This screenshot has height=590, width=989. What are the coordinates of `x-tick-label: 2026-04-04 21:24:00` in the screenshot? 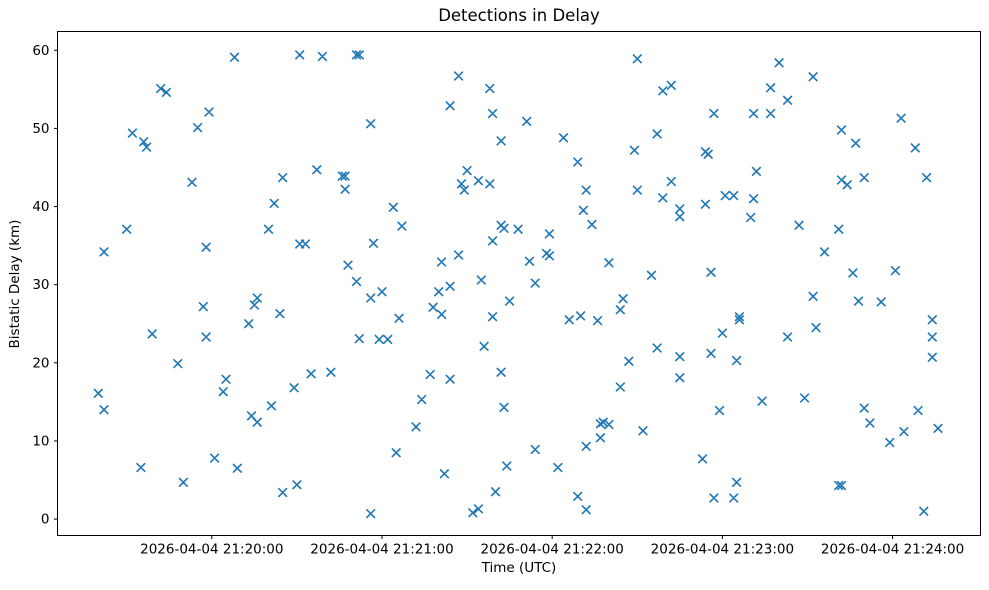 It's located at (892, 550).